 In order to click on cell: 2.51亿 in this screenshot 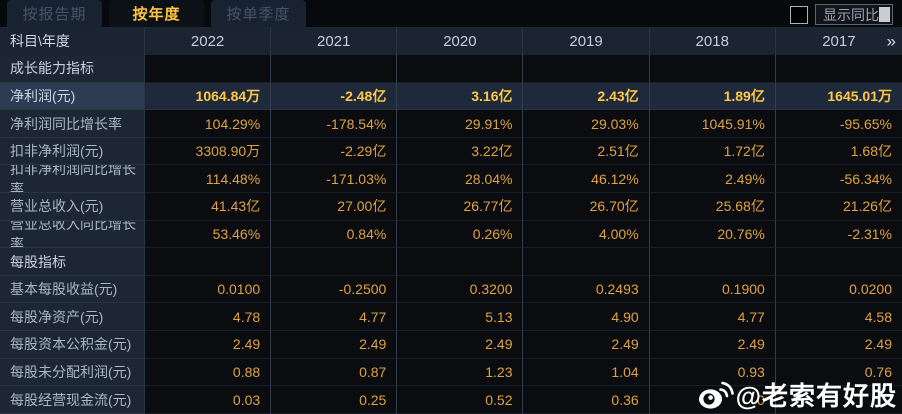, I will do `click(586, 151)`.